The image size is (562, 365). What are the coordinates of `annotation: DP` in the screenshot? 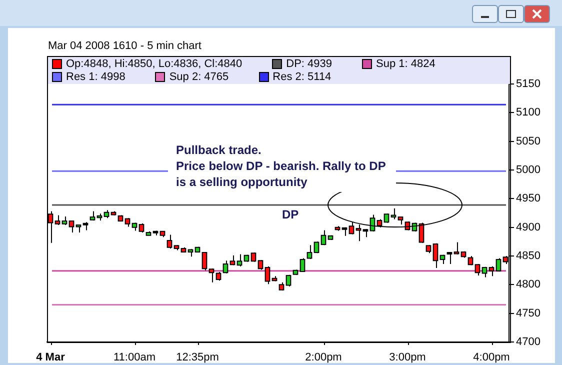 It's located at (290, 214).